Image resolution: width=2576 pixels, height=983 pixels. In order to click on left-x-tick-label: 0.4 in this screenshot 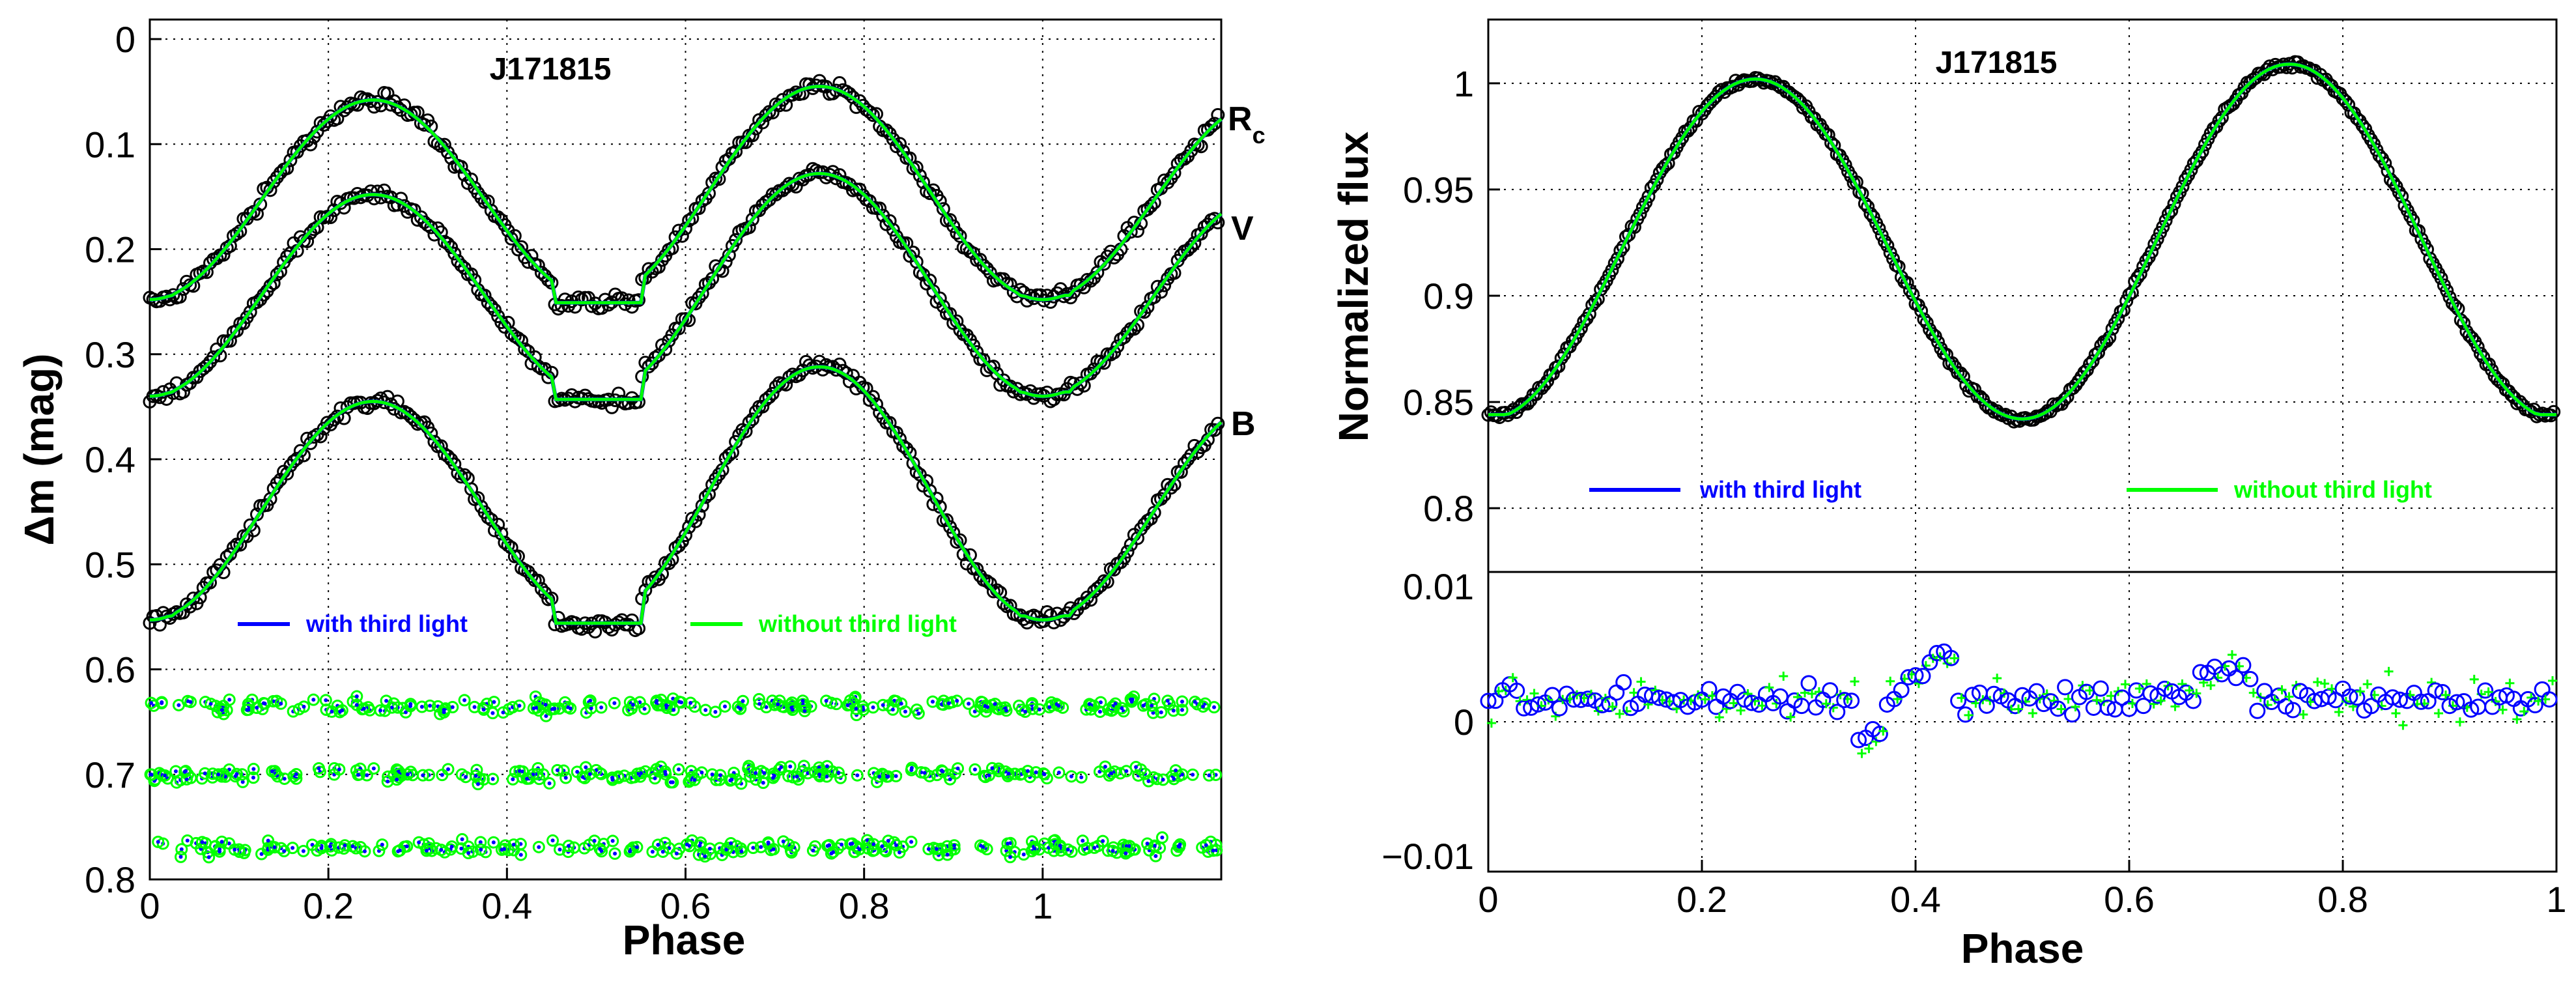, I will do `click(506, 905)`.